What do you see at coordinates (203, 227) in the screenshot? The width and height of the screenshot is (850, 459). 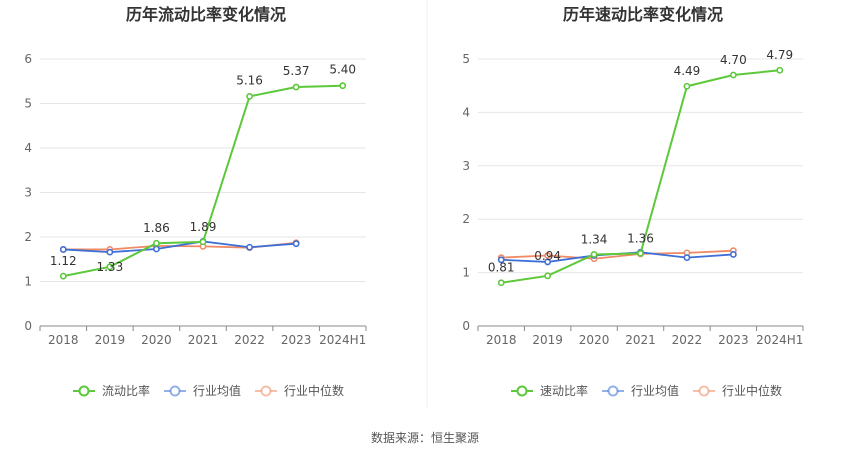 I see `data-label: 1.89` at bounding box center [203, 227].